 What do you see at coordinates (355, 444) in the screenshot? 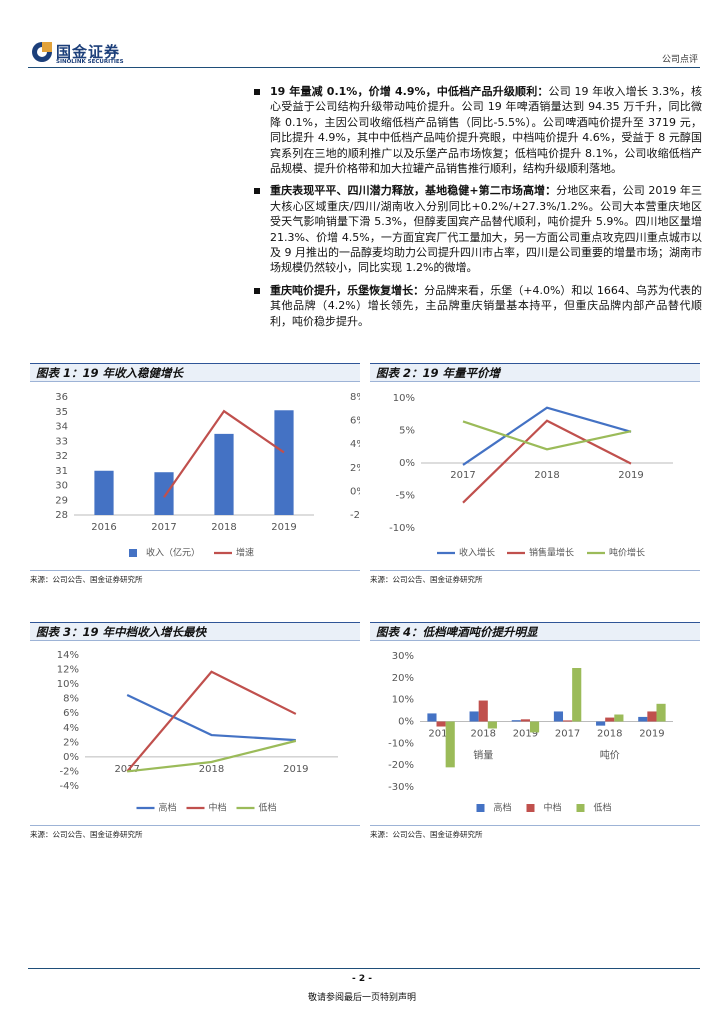
I see `y2-tick-label: 4%` at bounding box center [355, 444].